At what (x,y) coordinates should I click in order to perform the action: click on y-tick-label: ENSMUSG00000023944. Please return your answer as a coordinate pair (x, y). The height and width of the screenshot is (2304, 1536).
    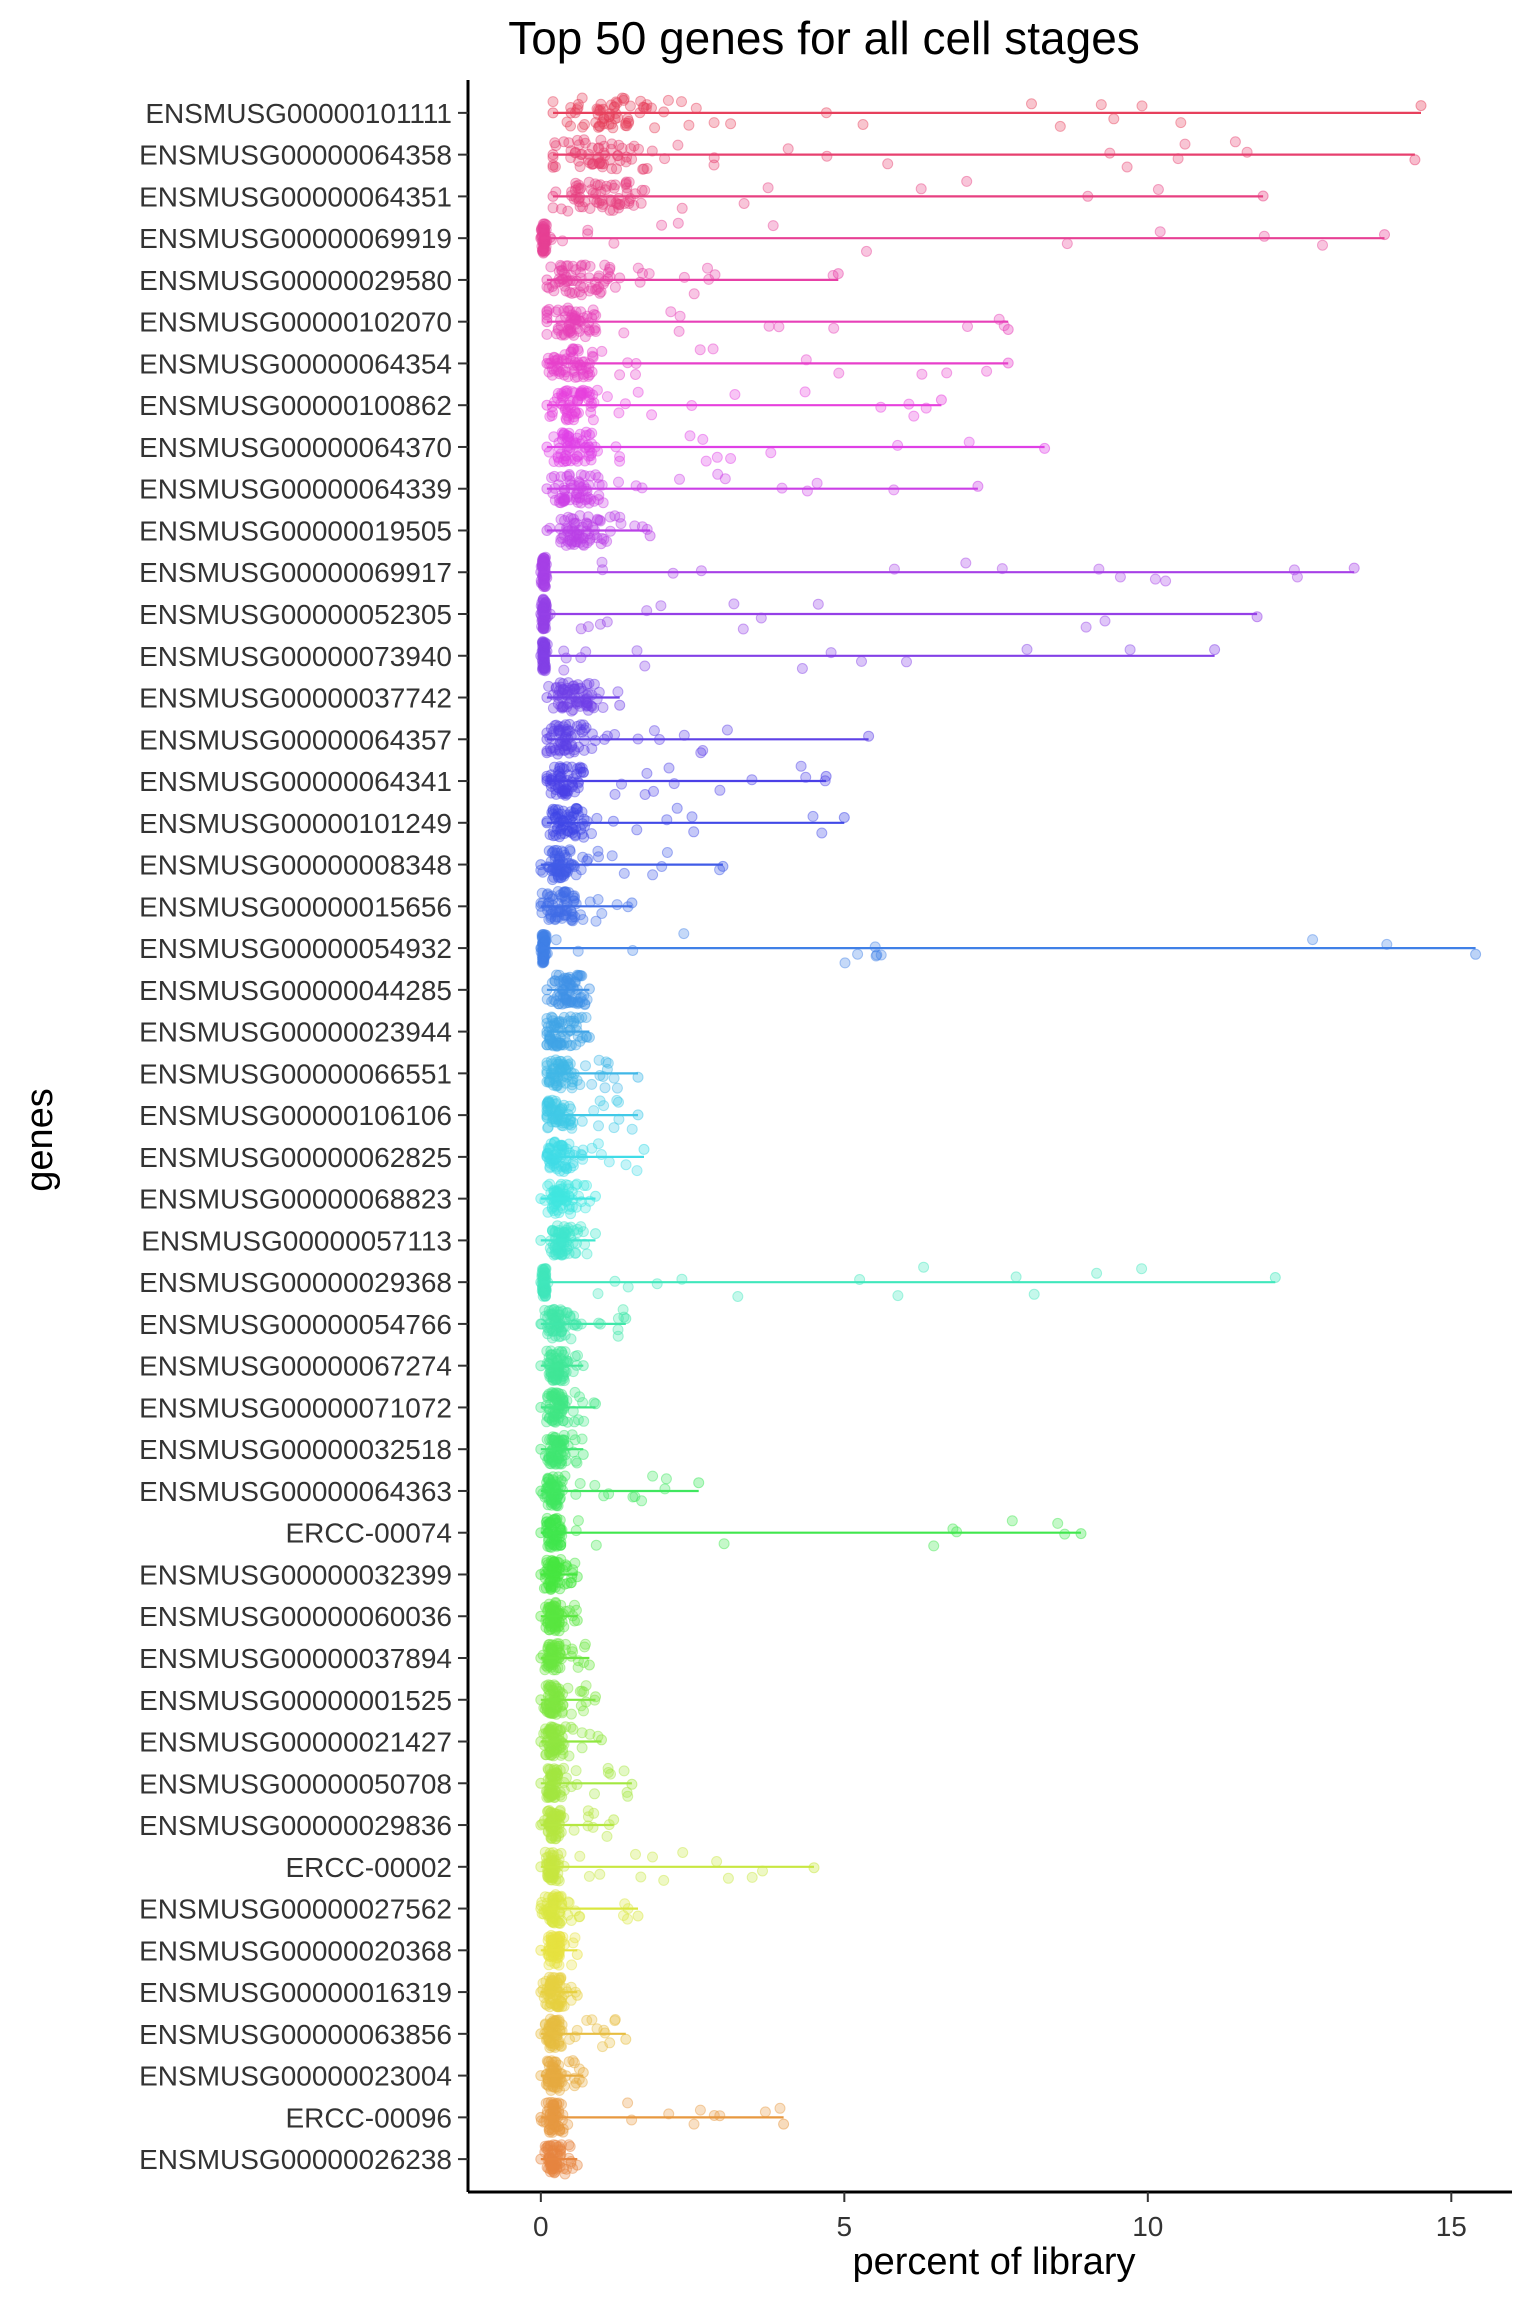
    Looking at the image, I should click on (295, 1032).